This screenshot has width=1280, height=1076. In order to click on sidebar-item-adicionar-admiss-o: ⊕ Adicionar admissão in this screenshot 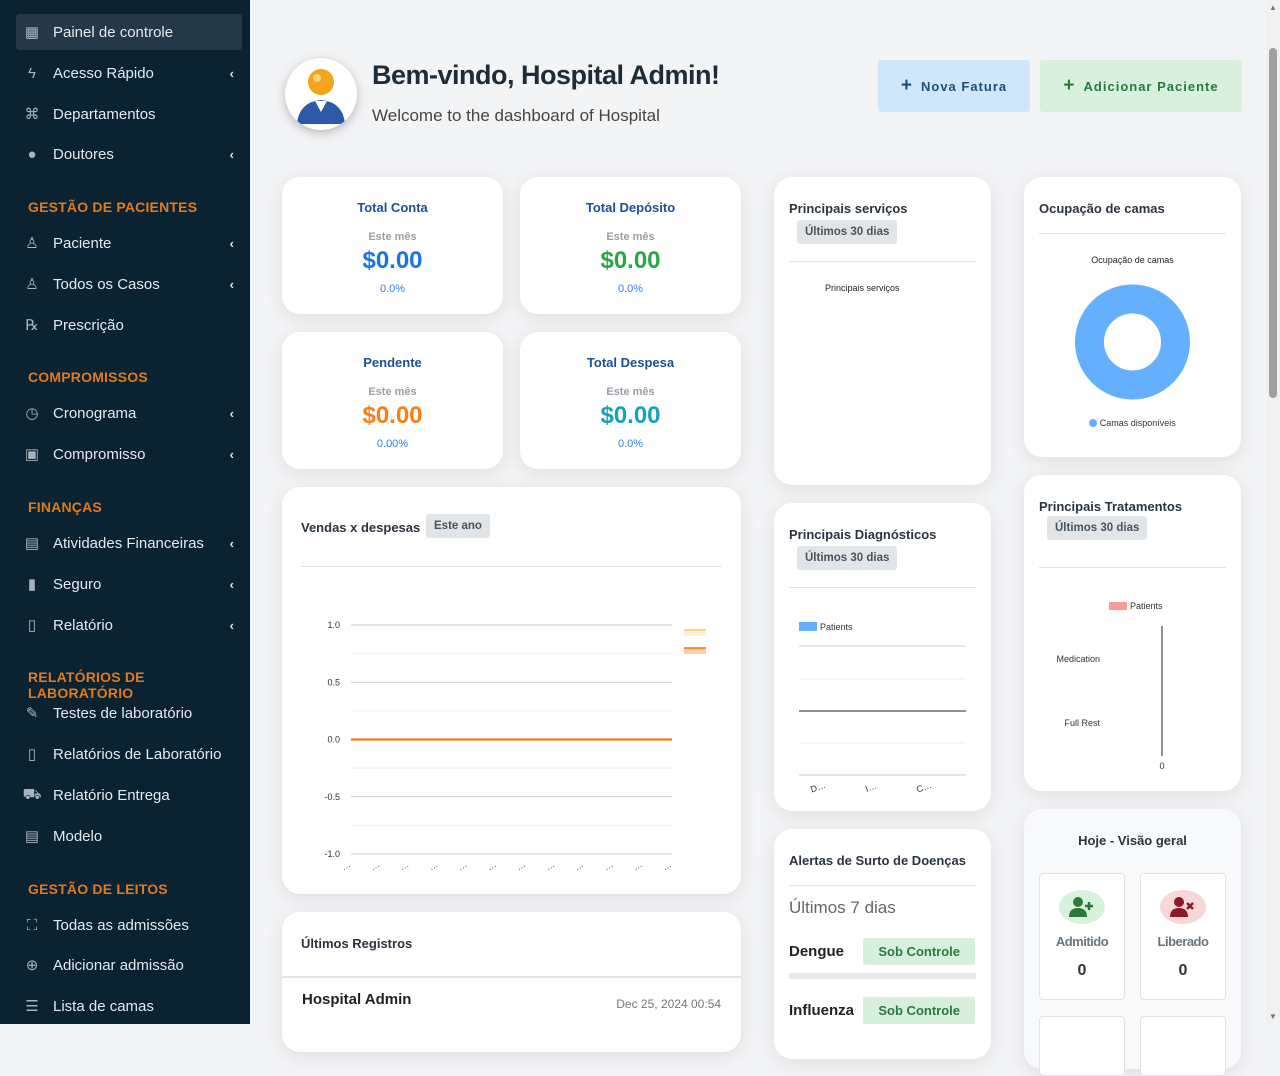, I will do `click(129, 965)`.